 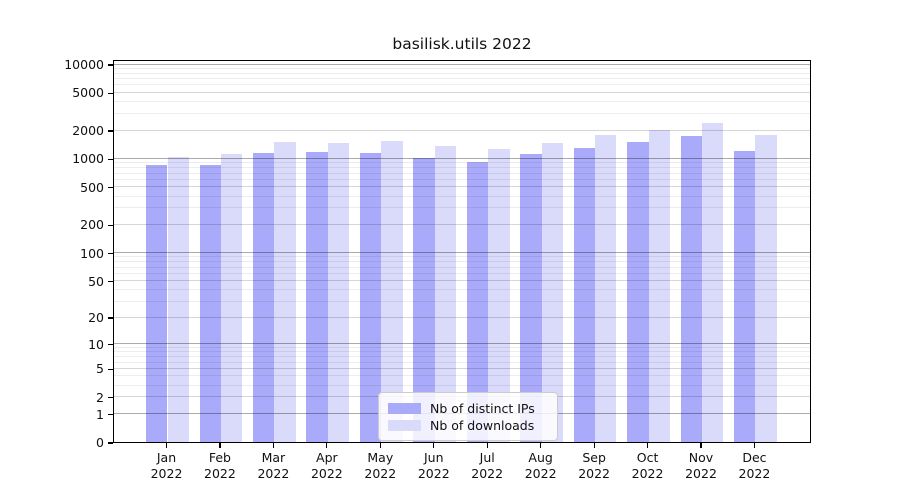 I want to click on x-tick-dec, so click(x=754, y=445).